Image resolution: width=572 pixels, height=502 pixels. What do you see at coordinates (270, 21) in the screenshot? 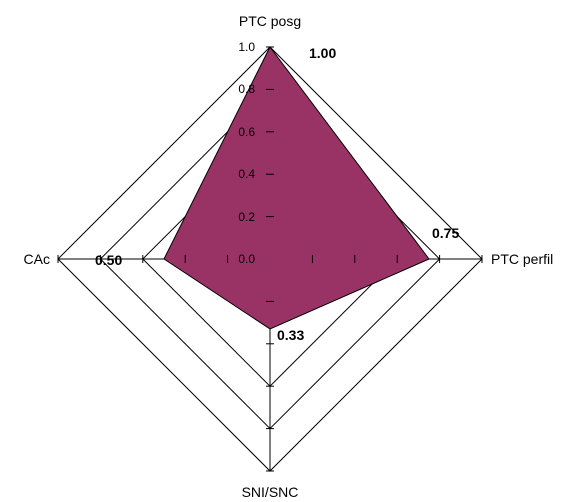
I see `axis-label-ptc-posg: PTC posg` at bounding box center [270, 21].